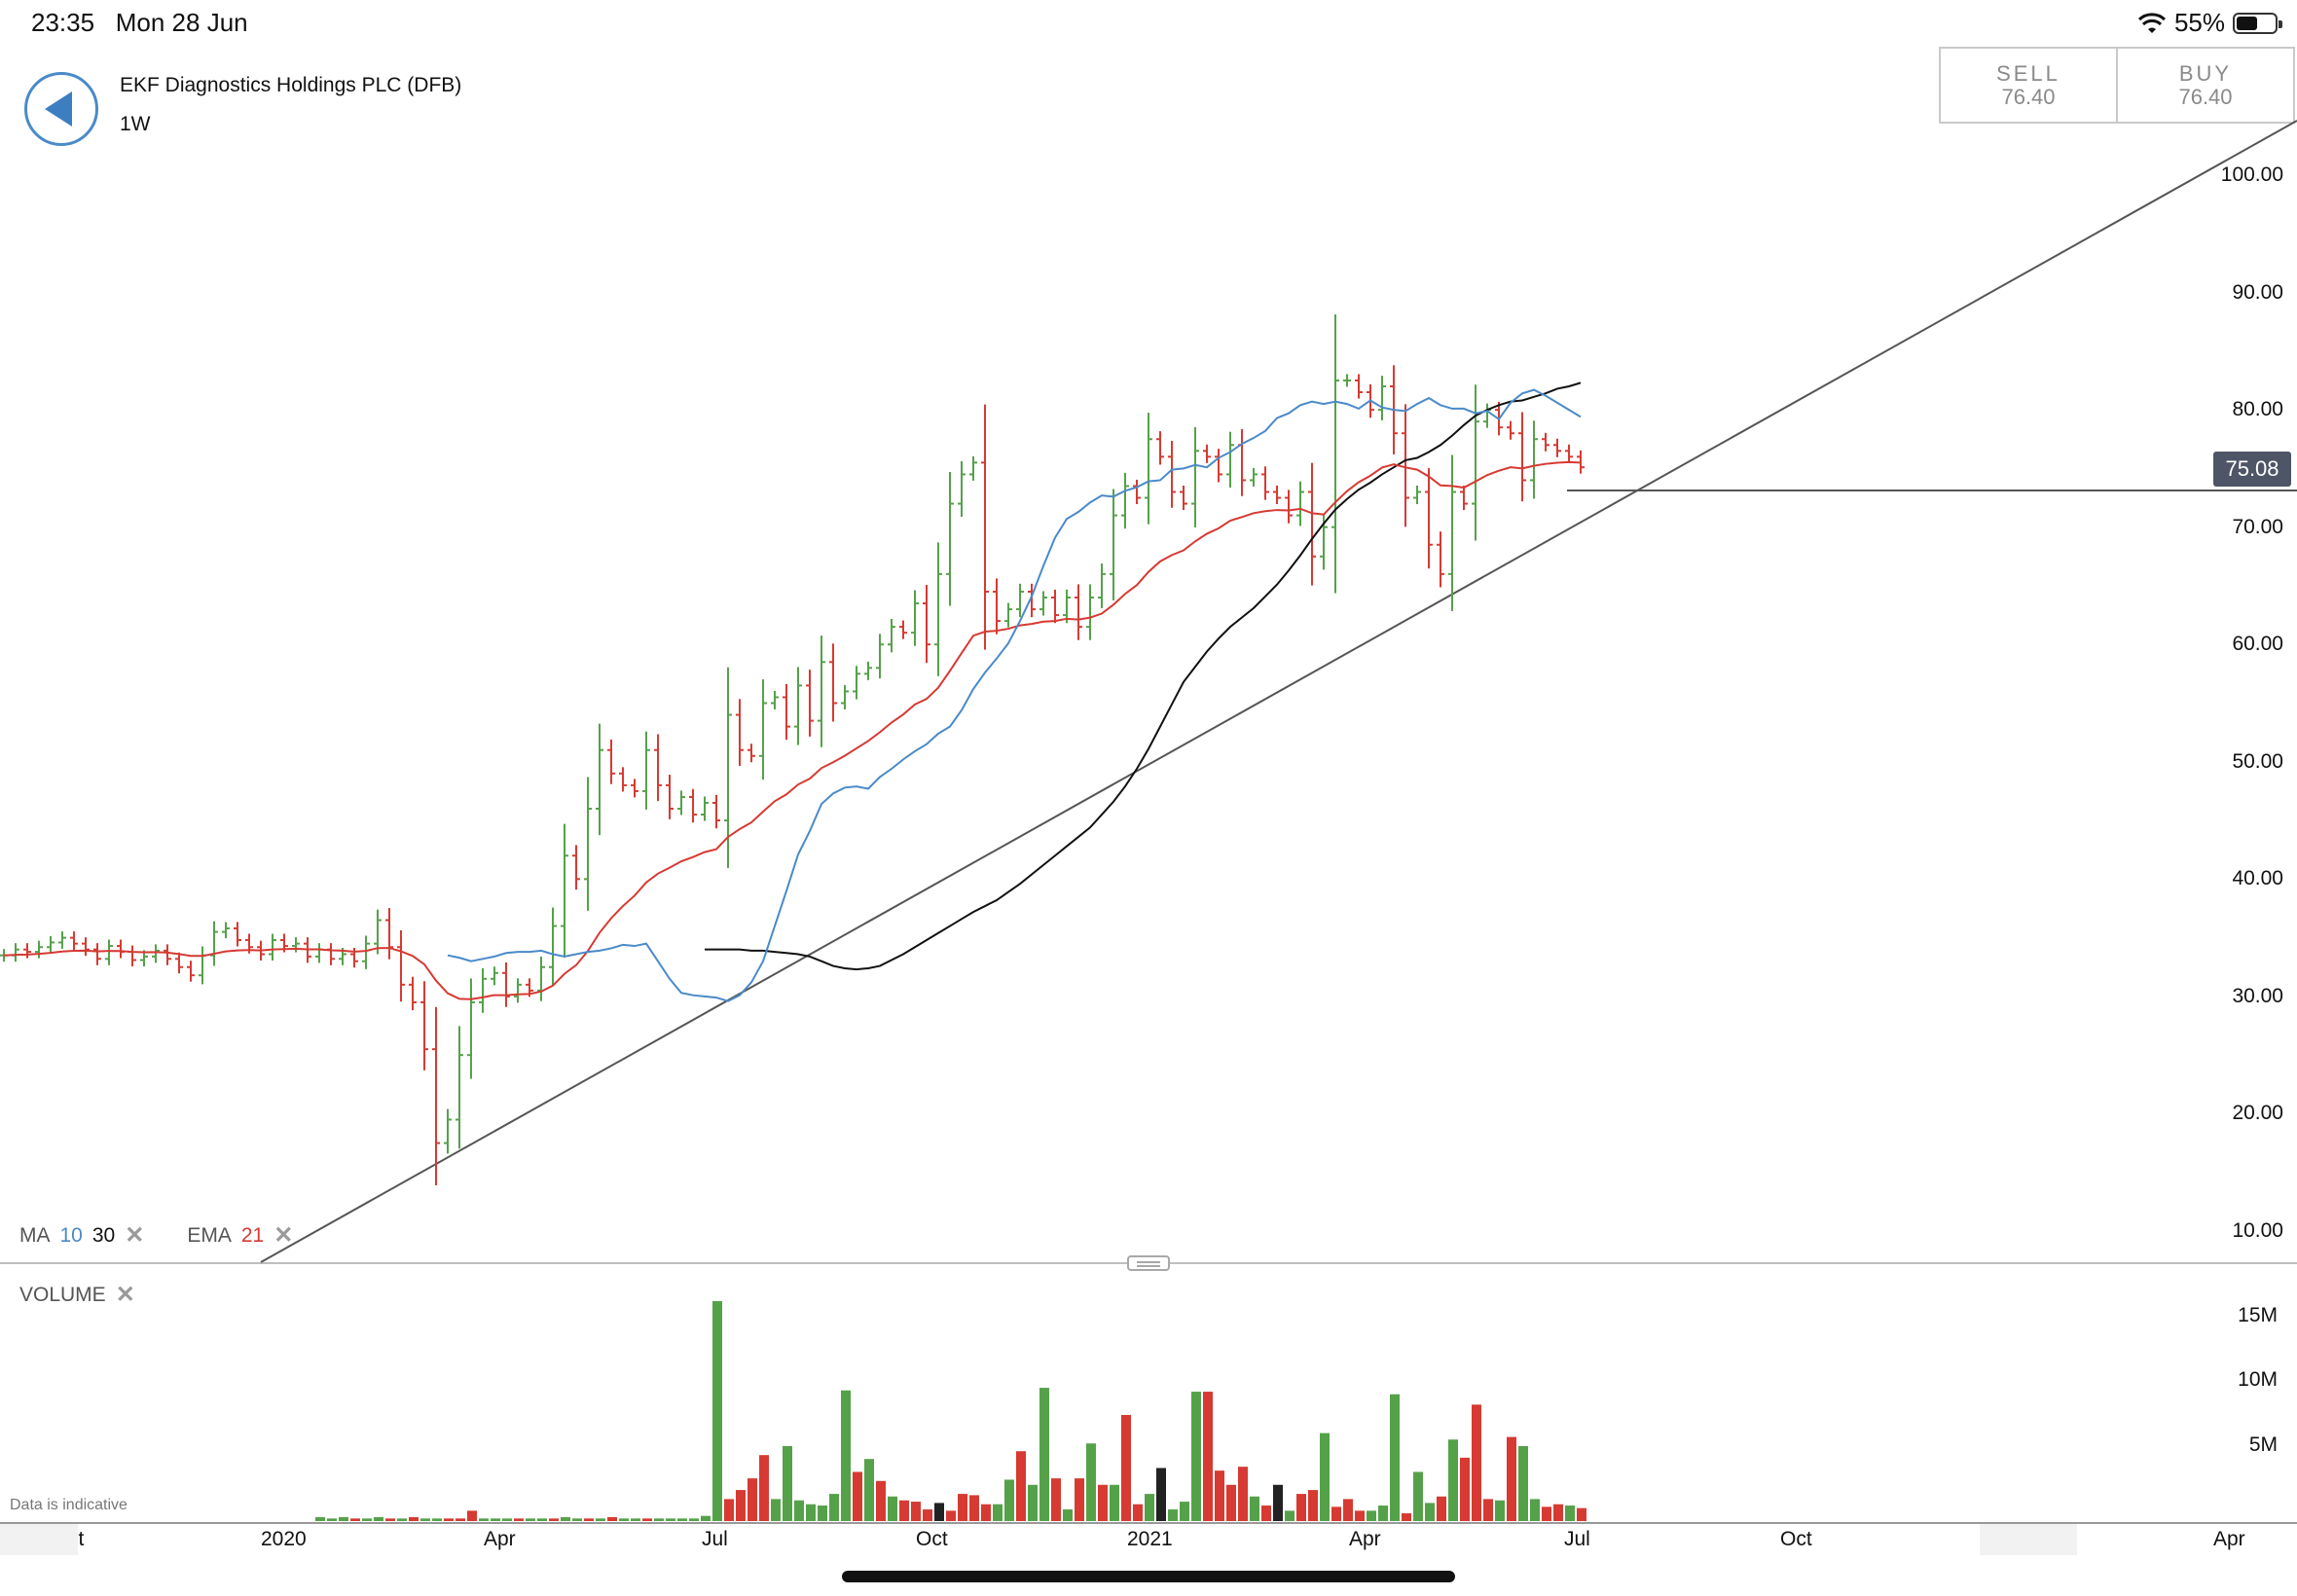 The image size is (2297, 1596). What do you see at coordinates (2151, 22) in the screenshot?
I see `wifi-icon` at bounding box center [2151, 22].